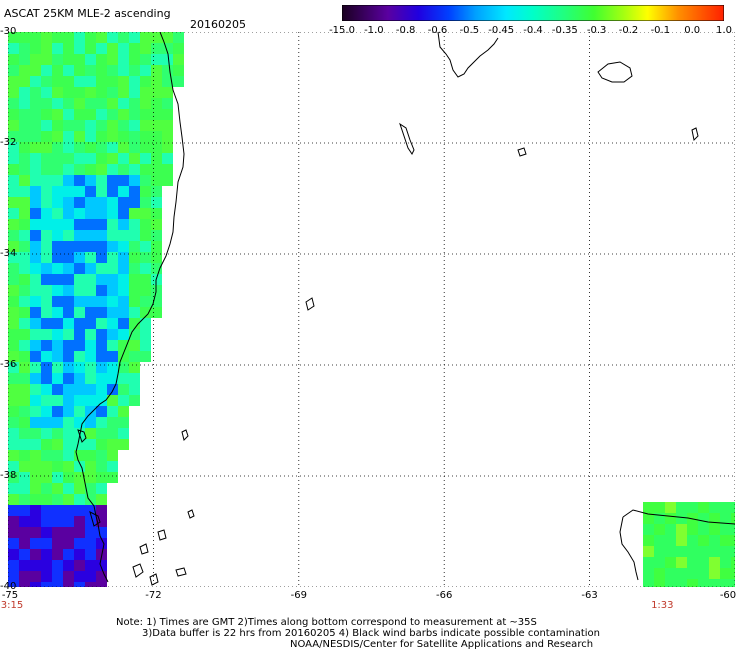  What do you see at coordinates (218, 24) in the screenshot?
I see `product-date: 20160205` at bounding box center [218, 24].